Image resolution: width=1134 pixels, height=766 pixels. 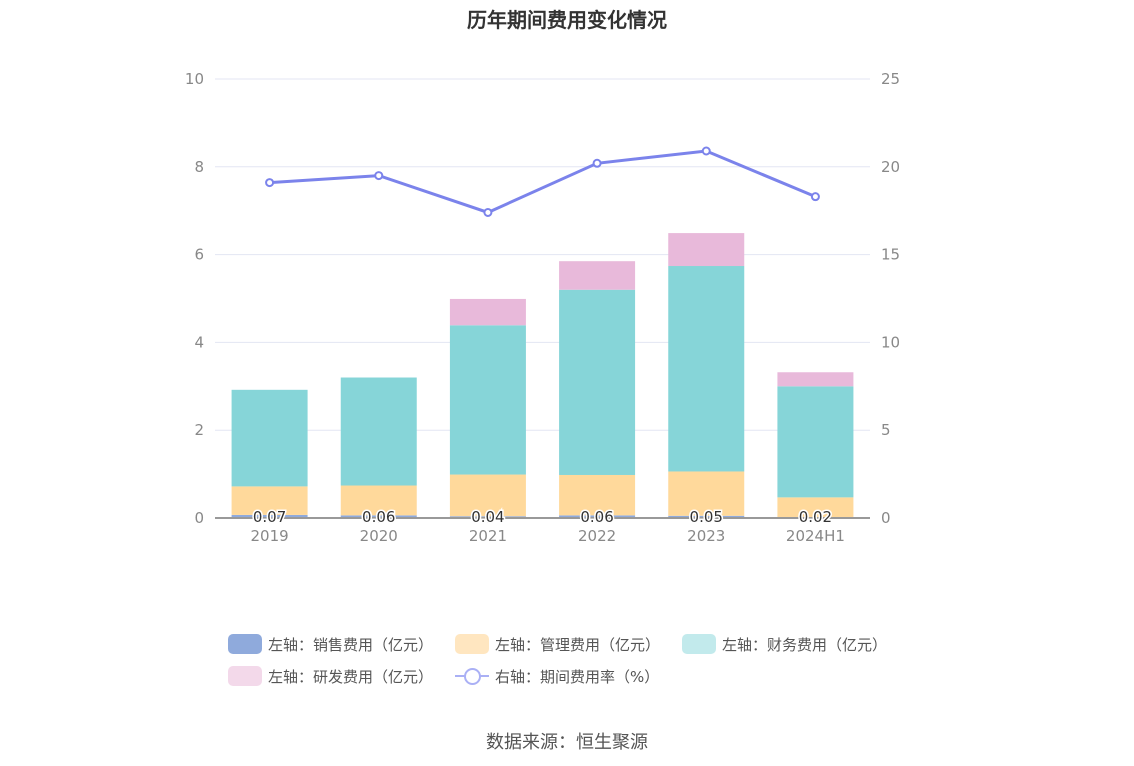 What do you see at coordinates (487, 517) in the screenshot?
I see `bar-data-label: 0.04` at bounding box center [487, 517].